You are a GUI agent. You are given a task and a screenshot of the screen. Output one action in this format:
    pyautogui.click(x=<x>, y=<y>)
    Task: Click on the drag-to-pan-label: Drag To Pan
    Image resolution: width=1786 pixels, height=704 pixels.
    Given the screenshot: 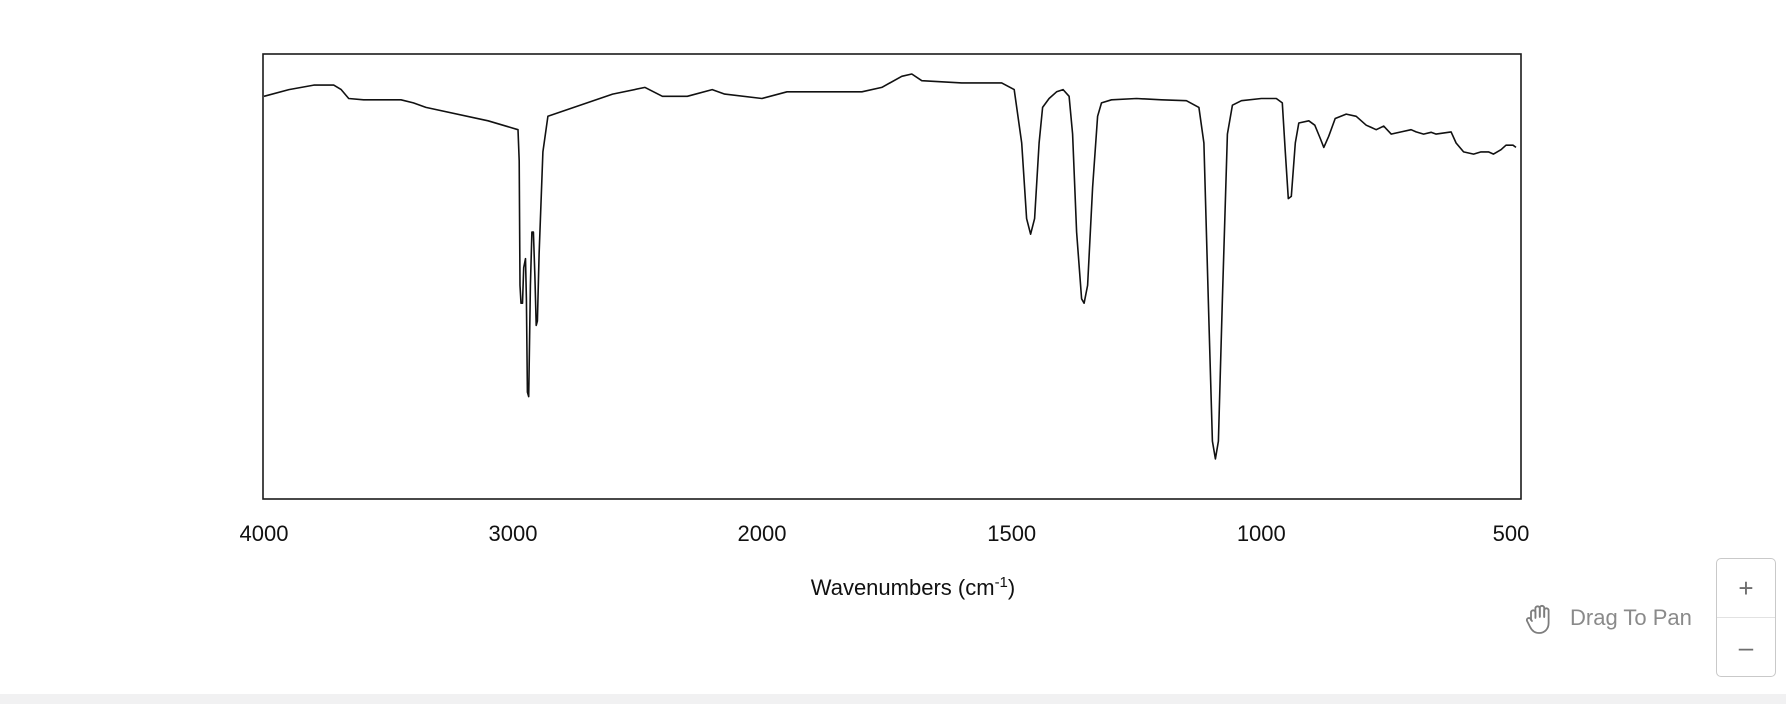 What is the action you would take?
    pyautogui.click(x=1631, y=617)
    